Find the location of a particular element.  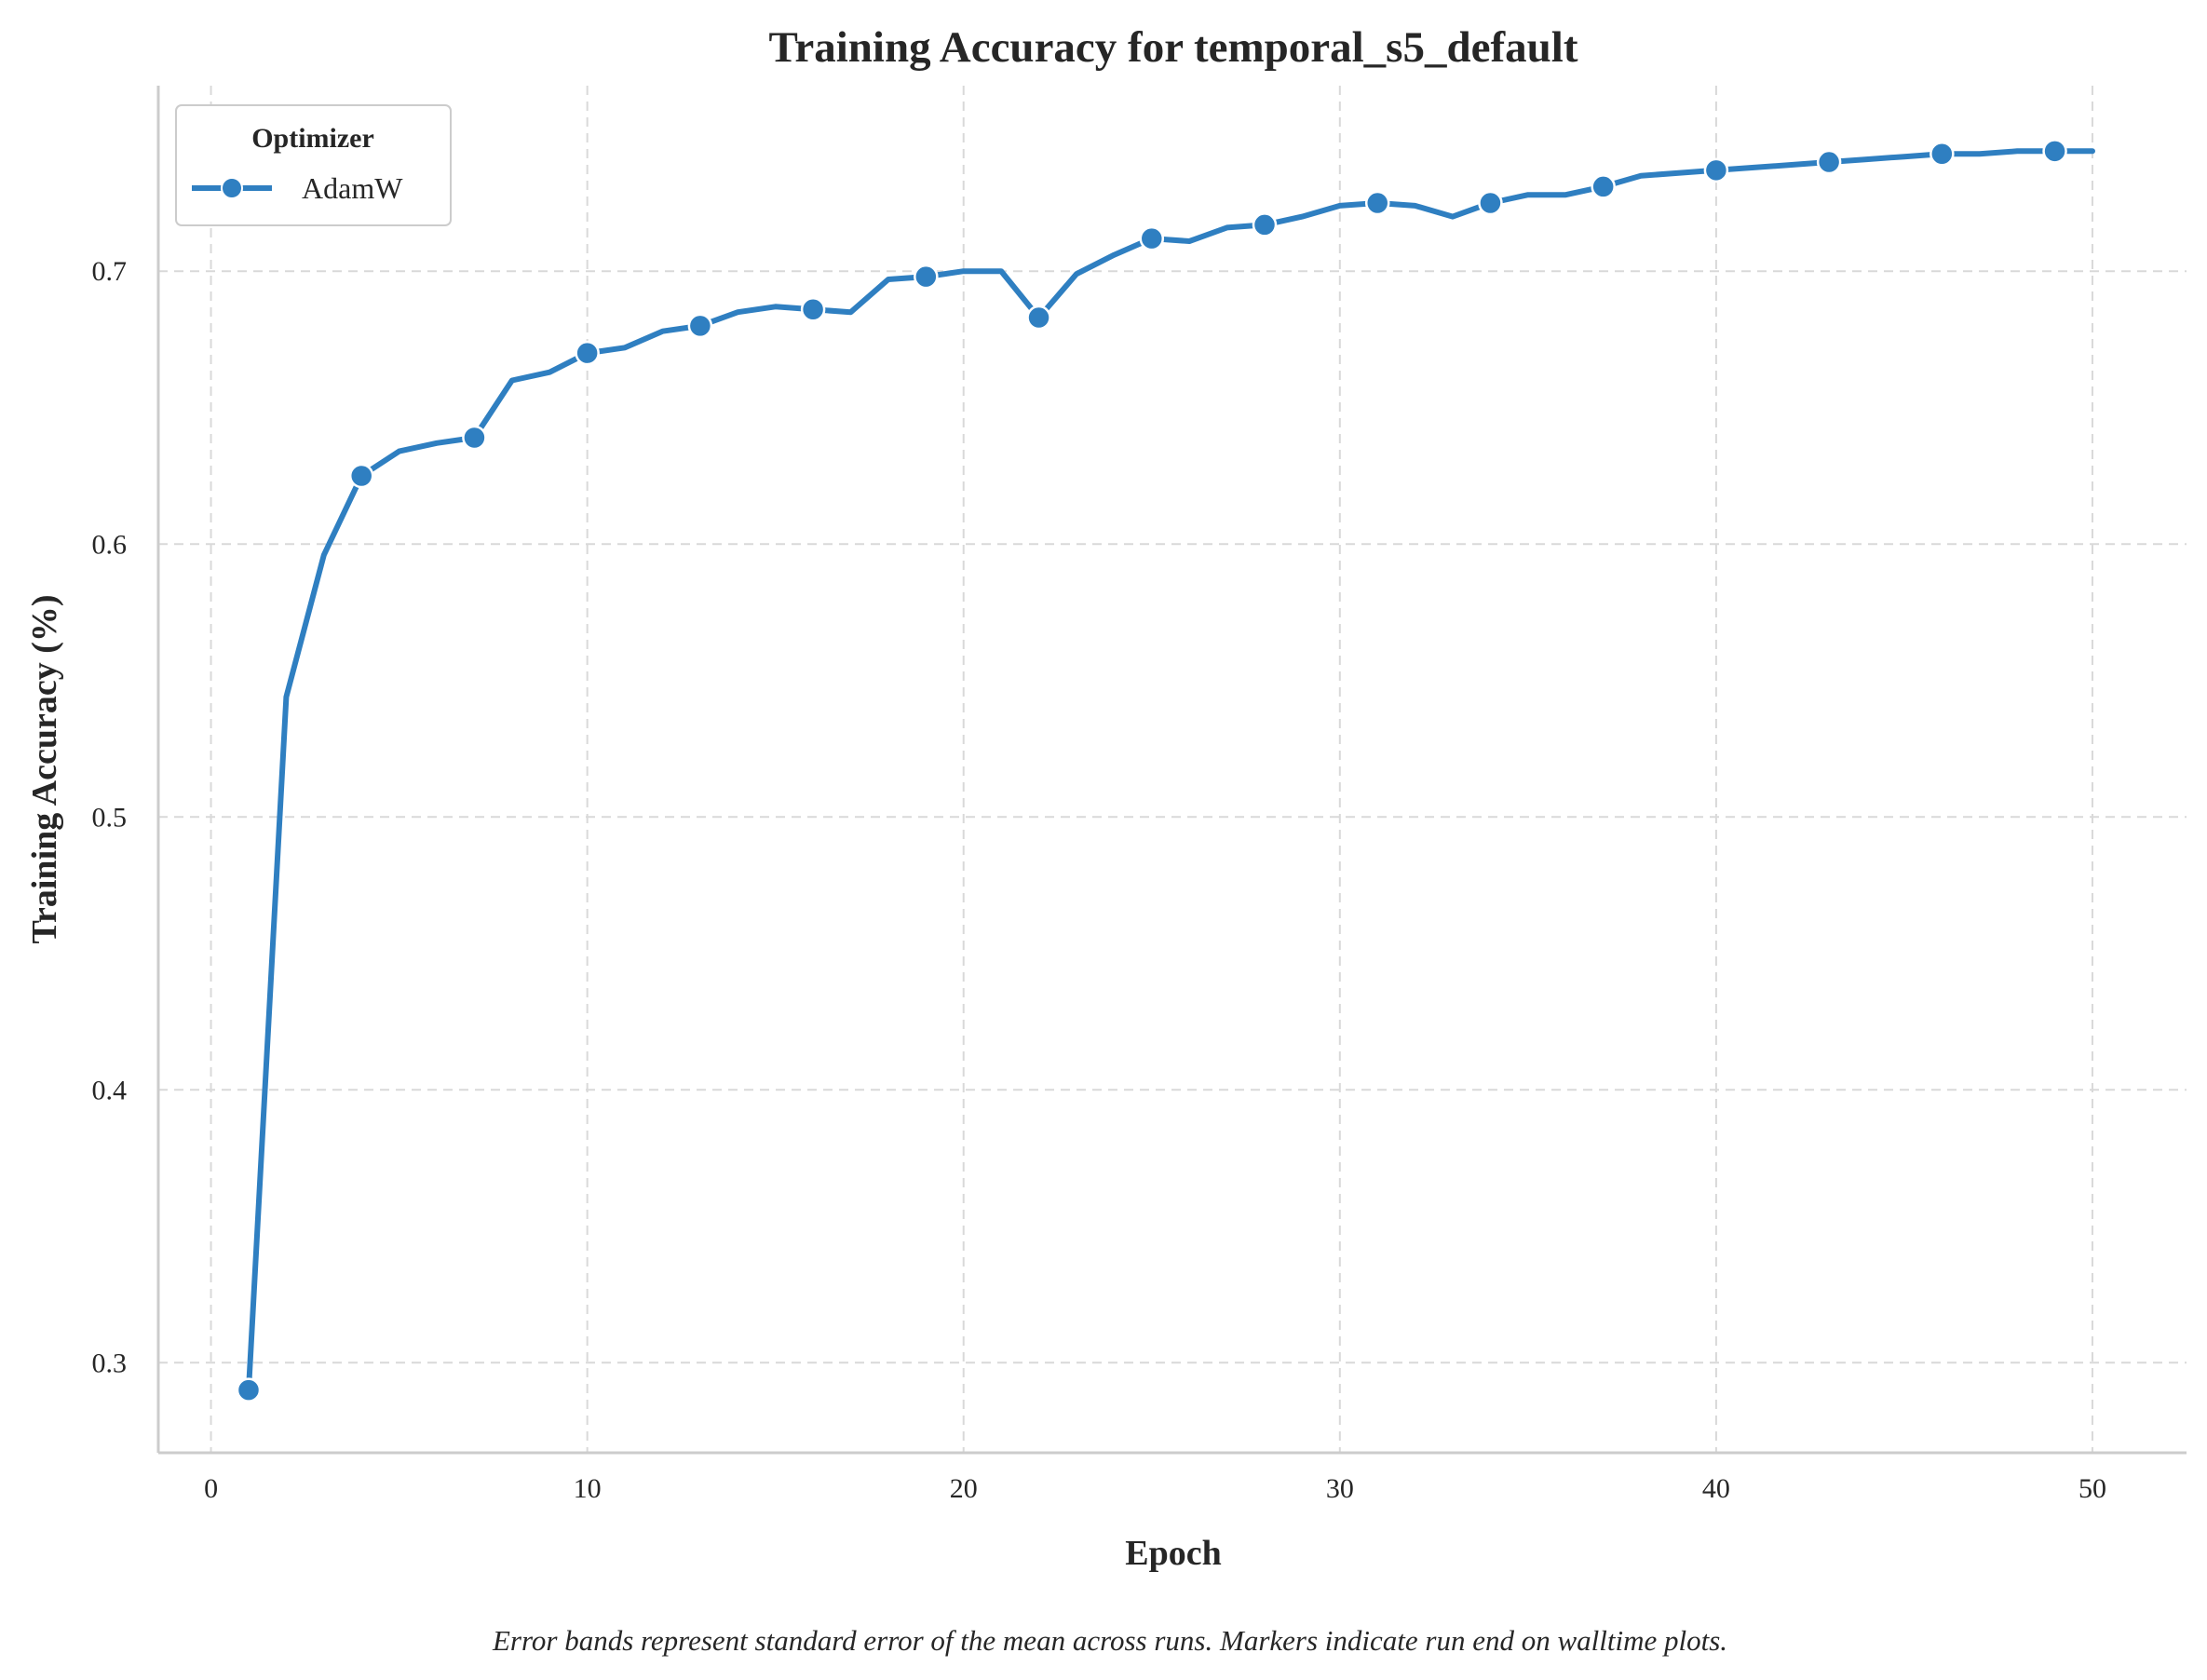

x-tick-label: 20 is located at coordinates (964, 1488).